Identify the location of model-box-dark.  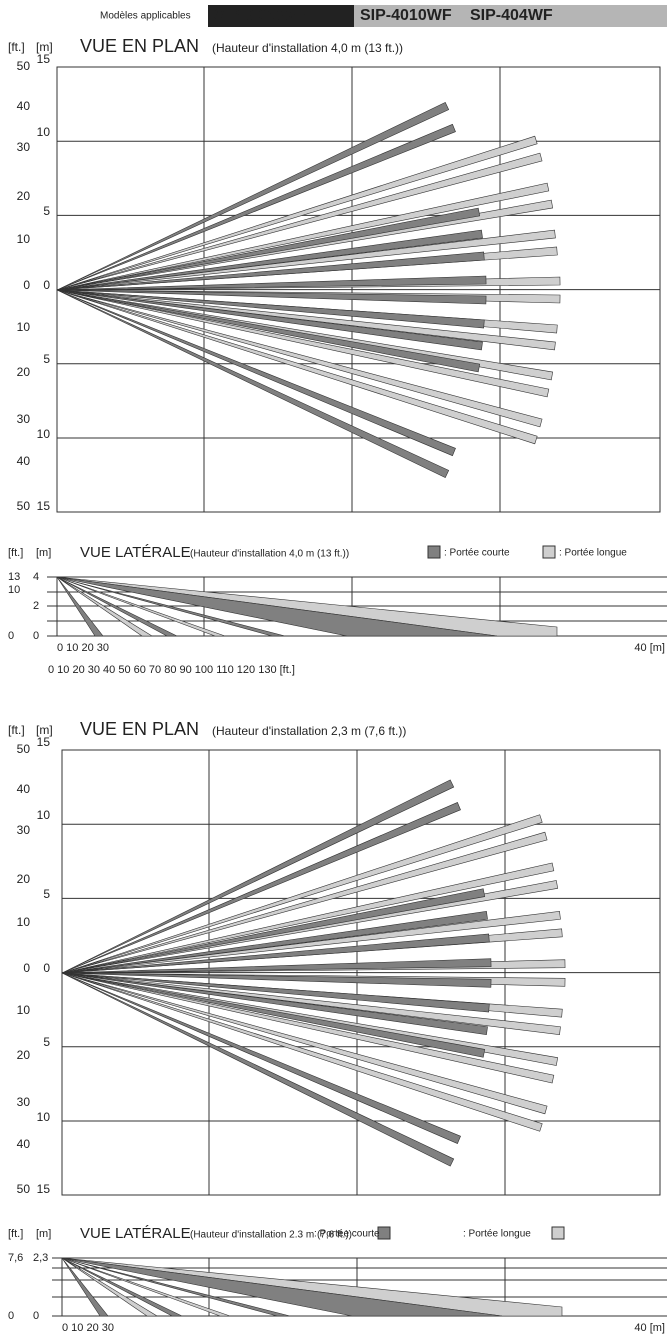
(281, 16).